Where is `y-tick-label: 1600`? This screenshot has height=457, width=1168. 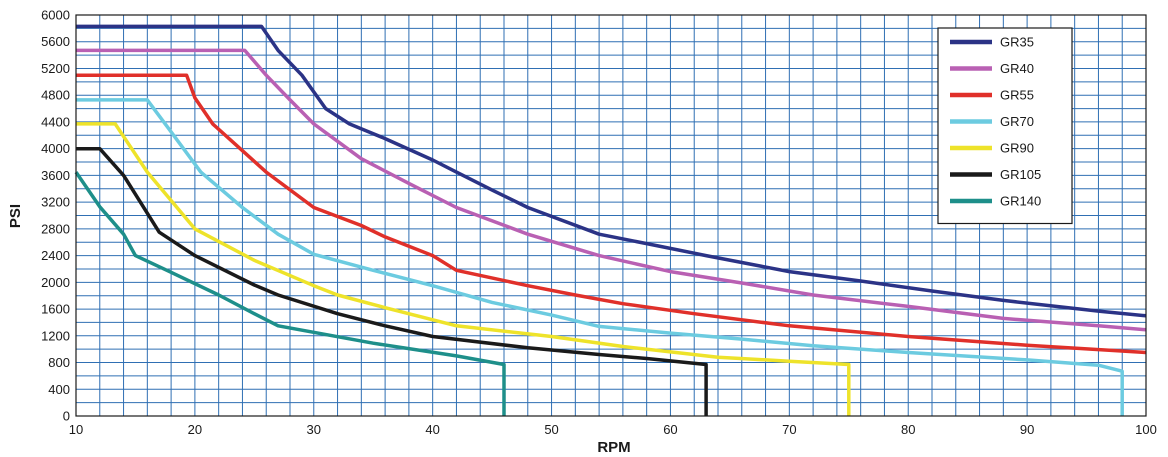
y-tick-label: 1600 is located at coordinates (55, 309).